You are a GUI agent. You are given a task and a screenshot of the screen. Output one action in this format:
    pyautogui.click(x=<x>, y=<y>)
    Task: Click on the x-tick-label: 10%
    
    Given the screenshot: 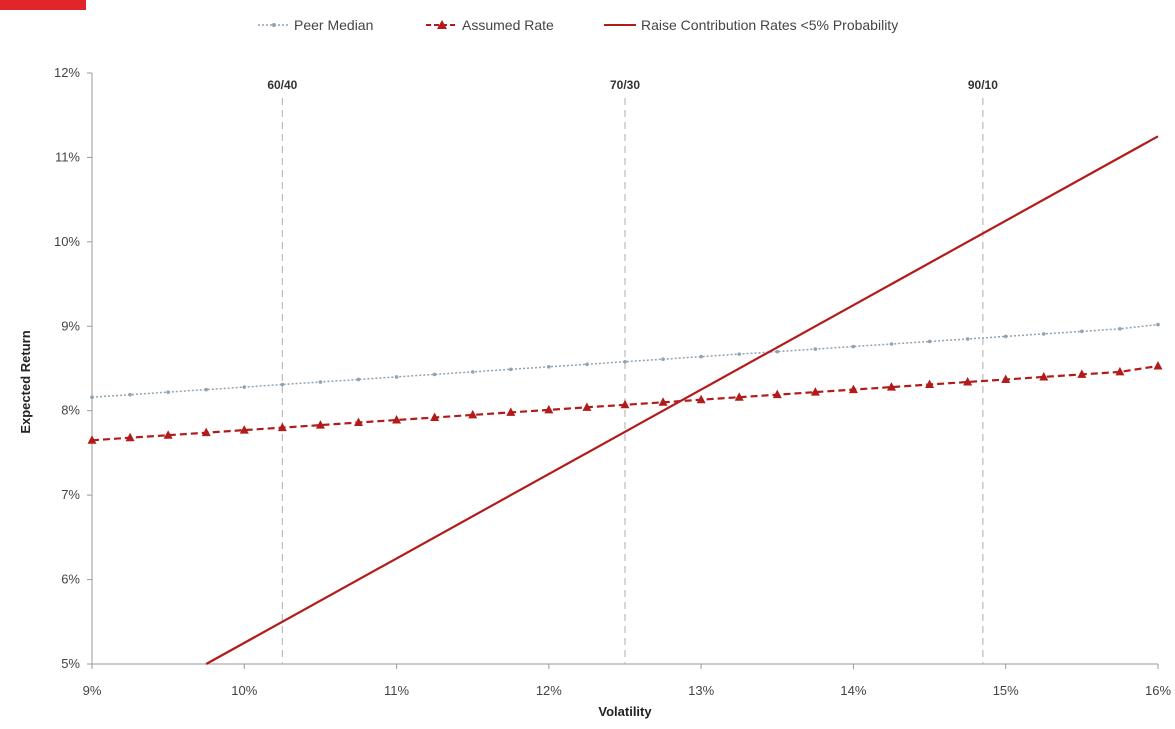 What is the action you would take?
    pyautogui.click(x=244, y=690)
    